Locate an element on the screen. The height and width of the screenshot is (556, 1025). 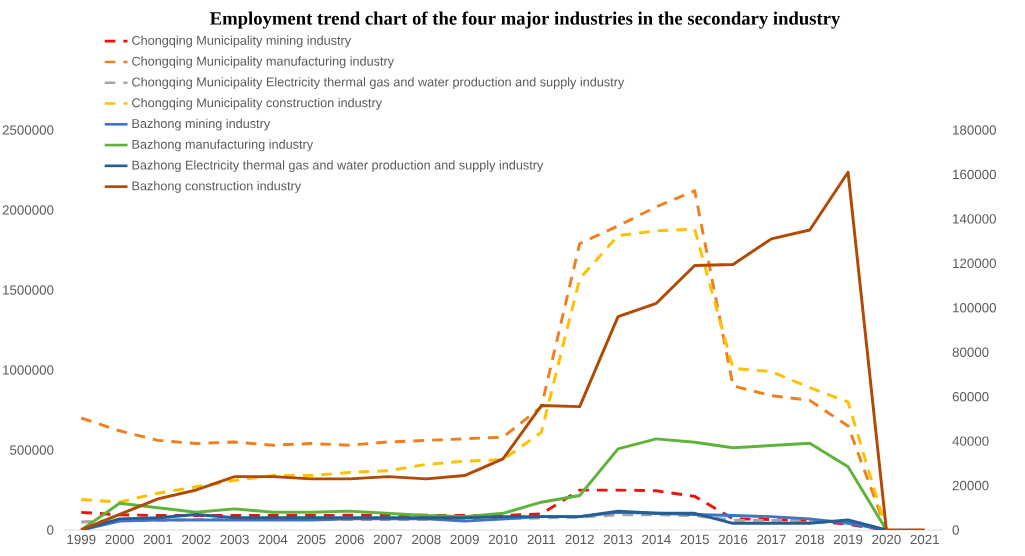
y-tick-label: 0 is located at coordinates (50, 530).